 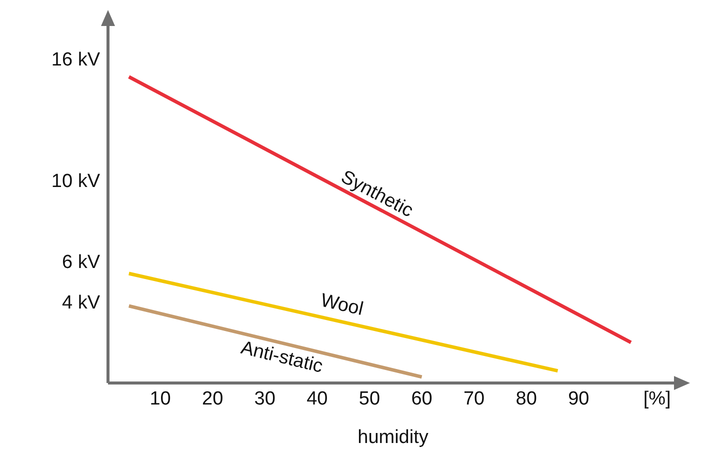 What do you see at coordinates (317, 399) in the screenshot?
I see `x-tick-label: 40` at bounding box center [317, 399].